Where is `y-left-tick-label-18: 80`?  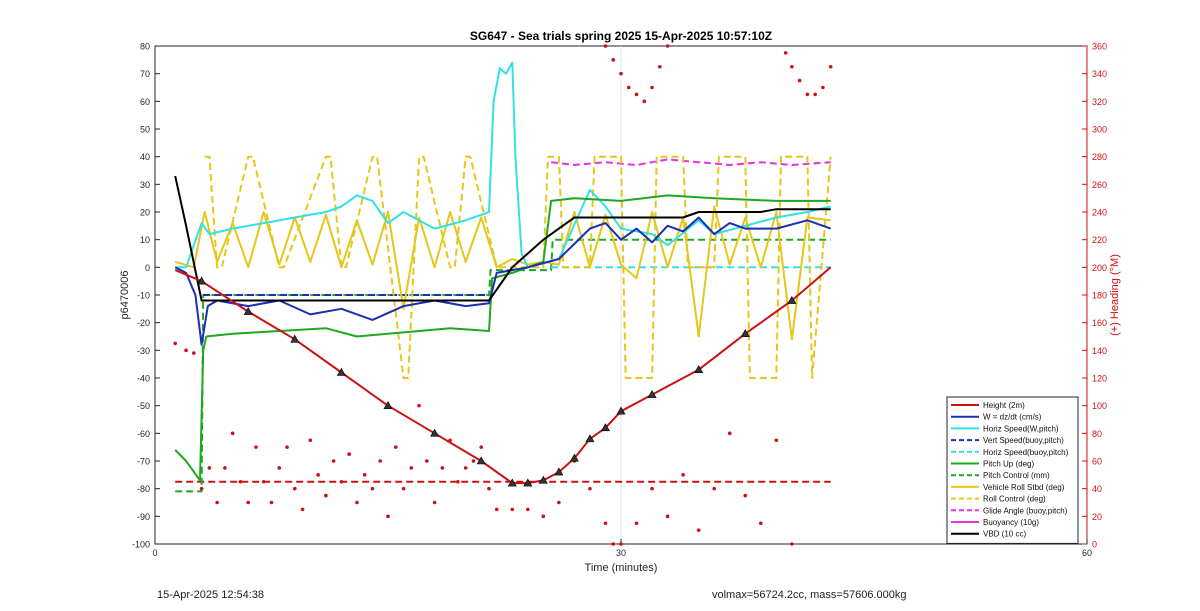
y-left-tick-label-18: 80 is located at coordinates (145, 47).